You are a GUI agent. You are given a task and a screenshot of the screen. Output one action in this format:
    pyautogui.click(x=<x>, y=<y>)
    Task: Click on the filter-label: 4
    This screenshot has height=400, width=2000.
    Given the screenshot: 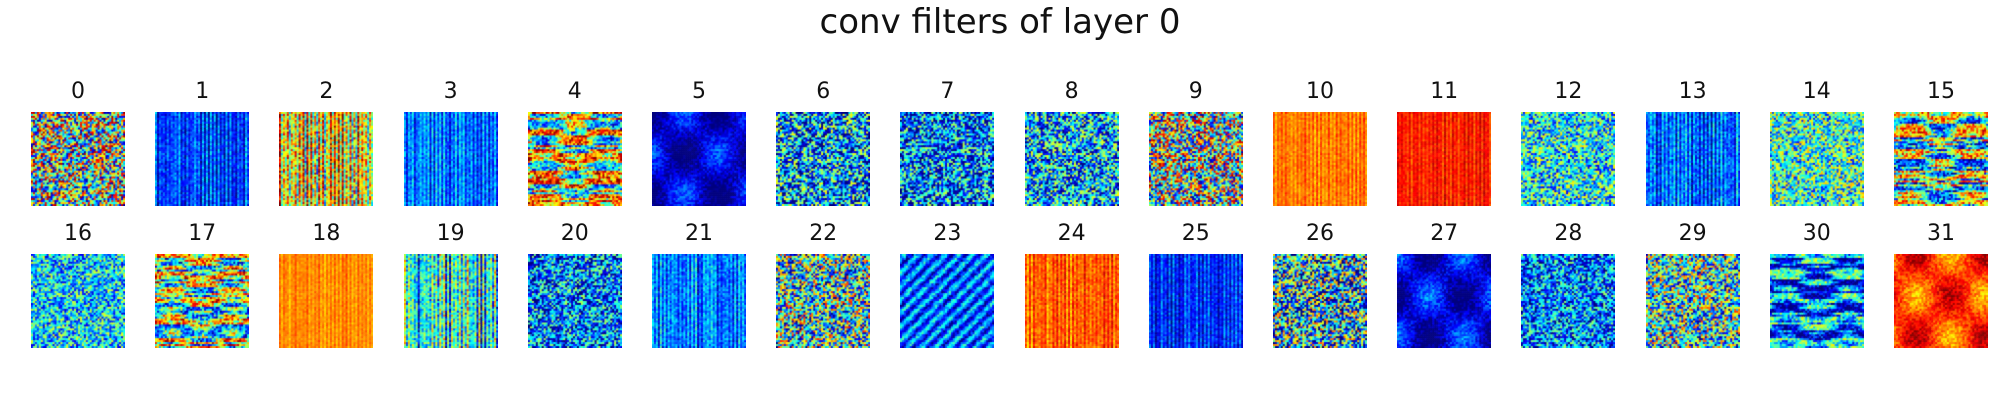 What is the action you would take?
    pyautogui.click(x=574, y=91)
    